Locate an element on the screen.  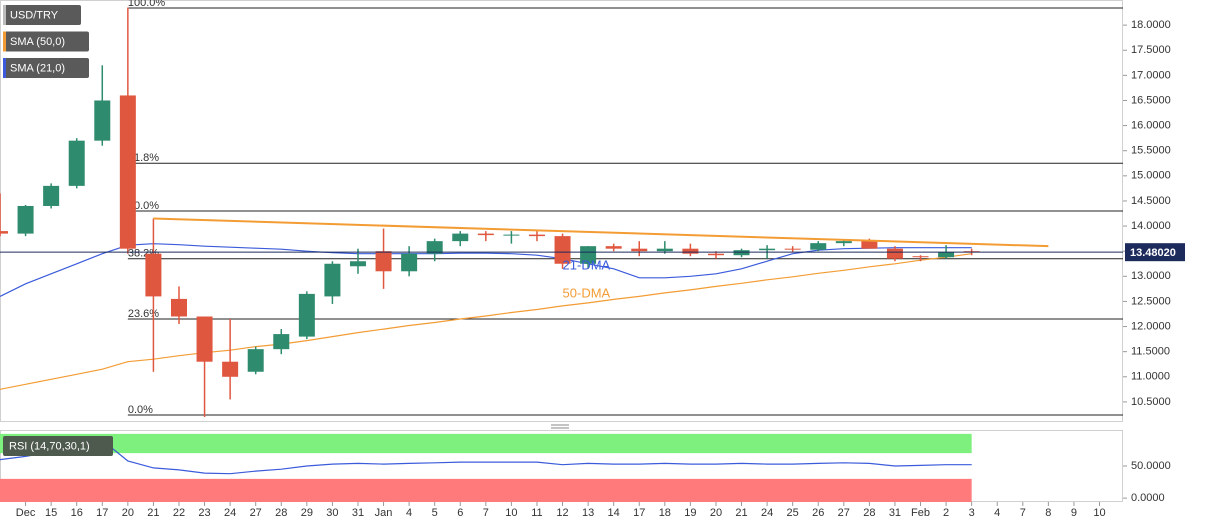
pane-handle is located at coordinates (560, 426).